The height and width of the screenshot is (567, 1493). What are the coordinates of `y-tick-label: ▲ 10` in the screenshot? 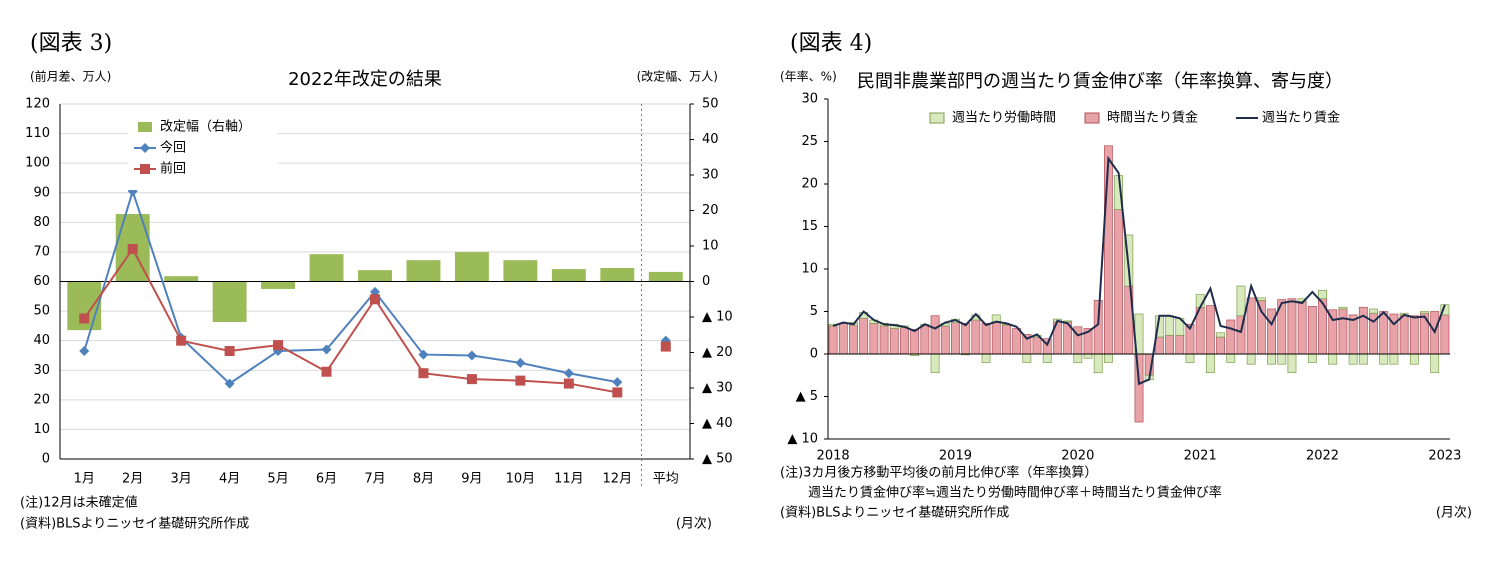 It's located at (802, 439).